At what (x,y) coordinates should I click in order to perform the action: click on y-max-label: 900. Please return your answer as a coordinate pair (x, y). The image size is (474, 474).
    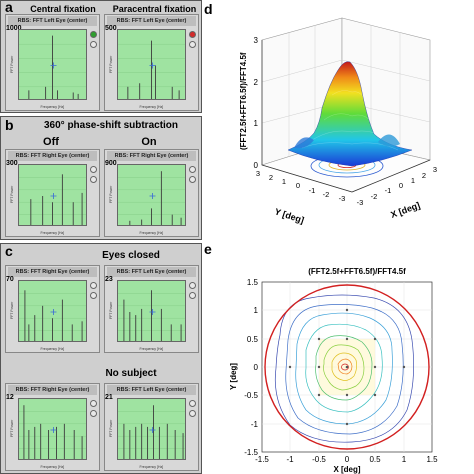
    Looking at the image, I should click on (111, 163).